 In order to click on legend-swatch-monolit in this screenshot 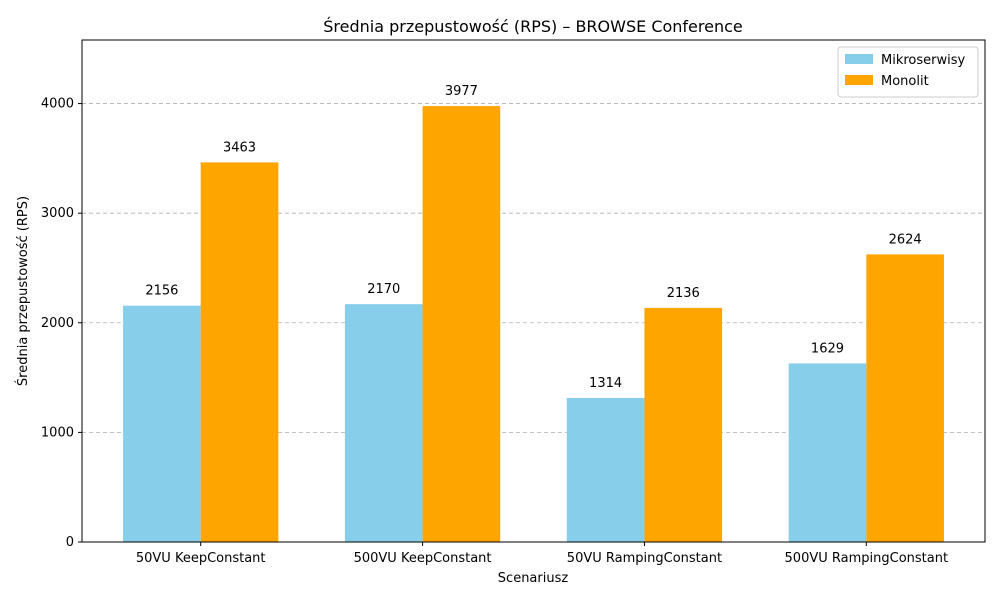, I will do `click(859, 80)`.